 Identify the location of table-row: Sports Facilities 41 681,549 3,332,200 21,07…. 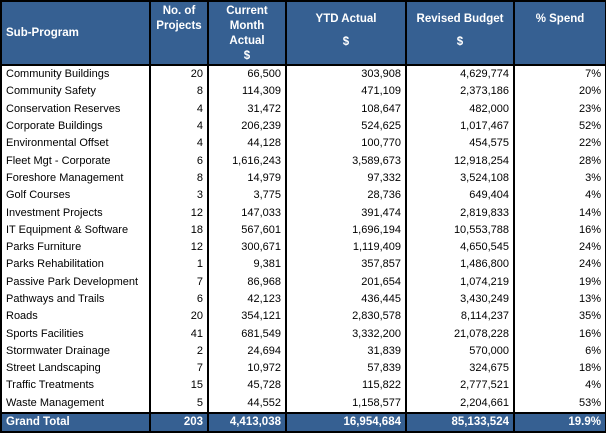
(303, 334).